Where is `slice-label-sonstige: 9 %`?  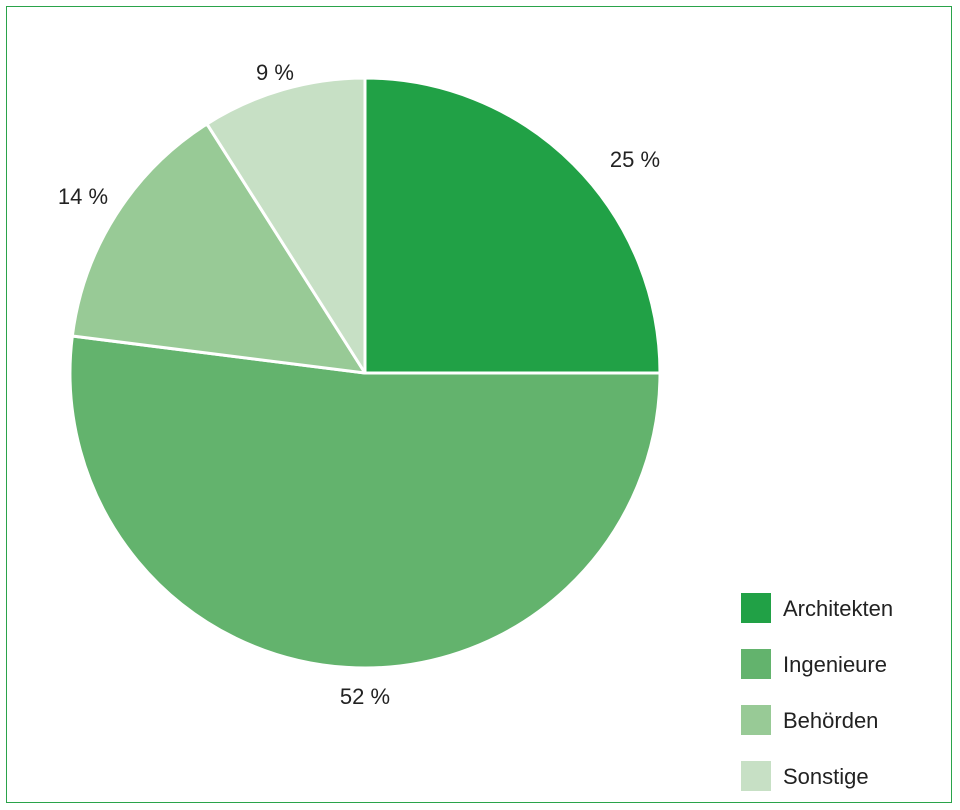
slice-label-sonstige: 9 % is located at coordinates (275, 72).